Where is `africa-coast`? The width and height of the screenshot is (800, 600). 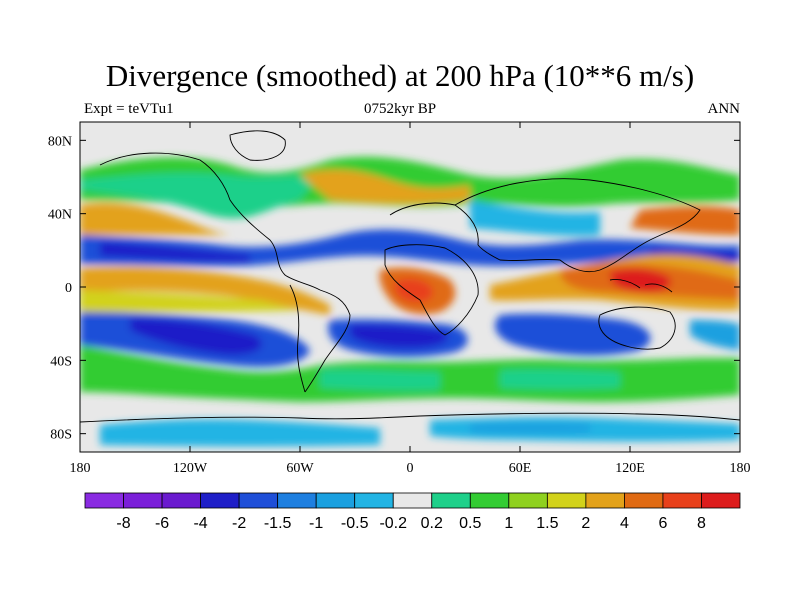
africa-coast is located at coordinates (431, 290).